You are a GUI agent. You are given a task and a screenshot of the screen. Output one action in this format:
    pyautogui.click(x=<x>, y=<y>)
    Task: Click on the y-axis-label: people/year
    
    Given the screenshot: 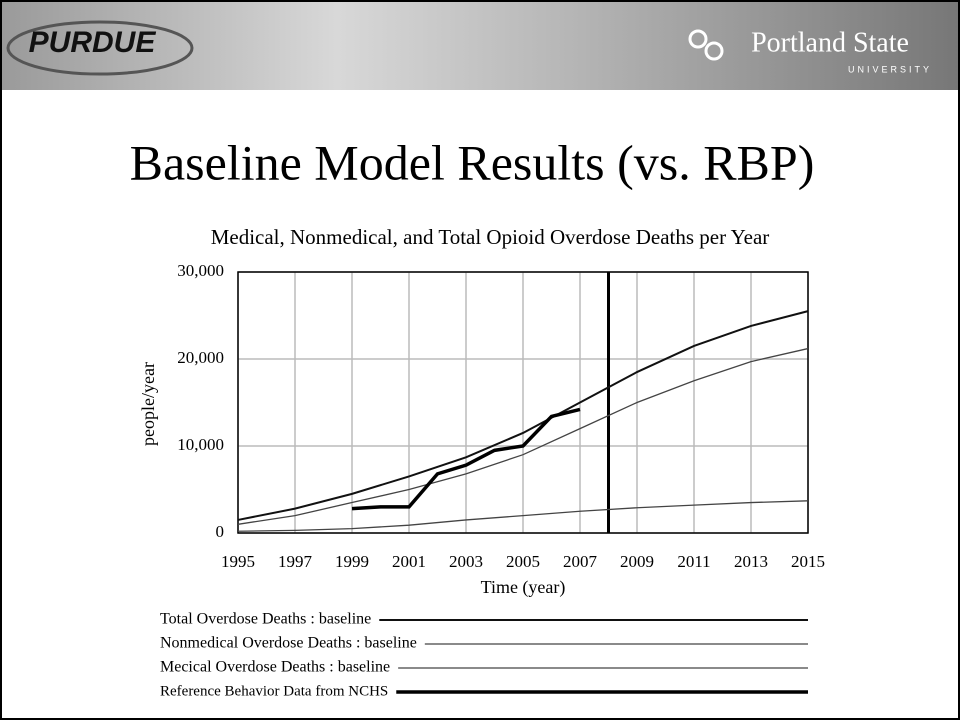 What is the action you would take?
    pyautogui.click(x=148, y=404)
    